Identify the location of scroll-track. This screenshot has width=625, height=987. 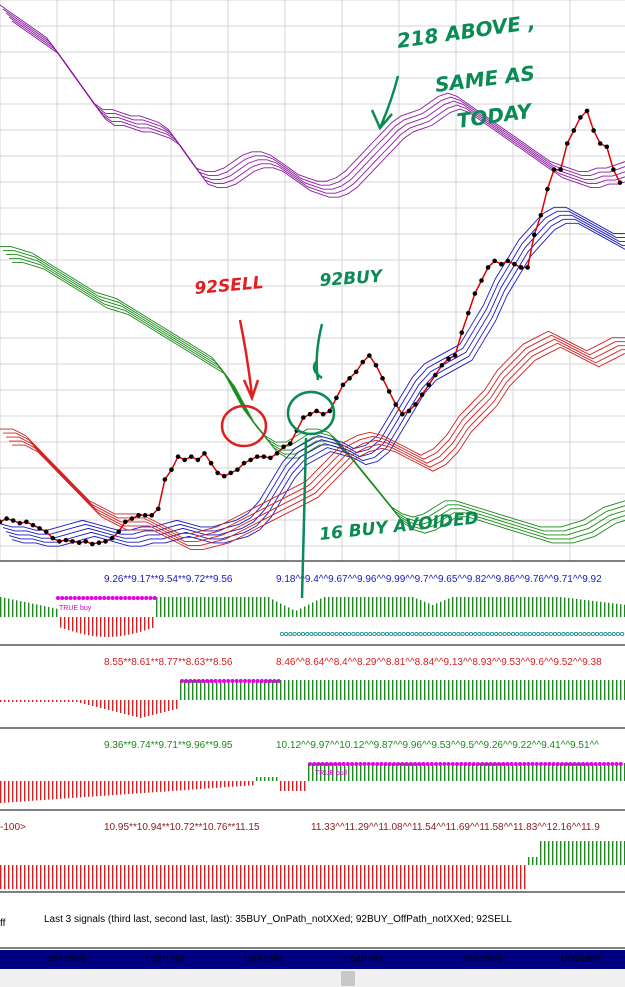
(312, 978).